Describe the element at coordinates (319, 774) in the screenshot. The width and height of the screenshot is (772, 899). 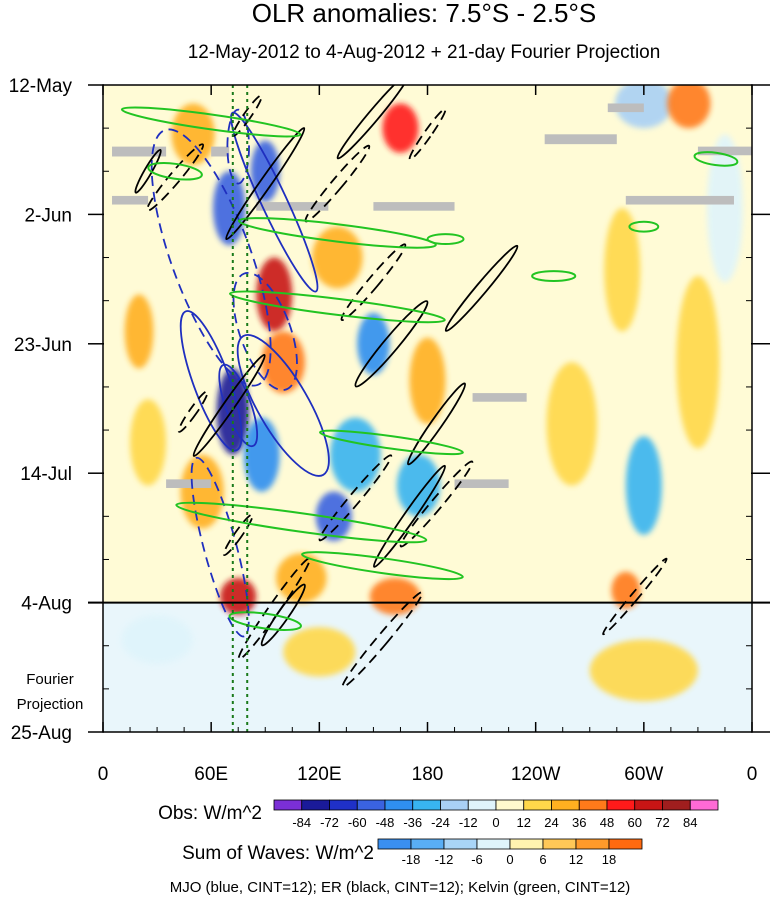
I see `x-tick-label: 120E` at that location.